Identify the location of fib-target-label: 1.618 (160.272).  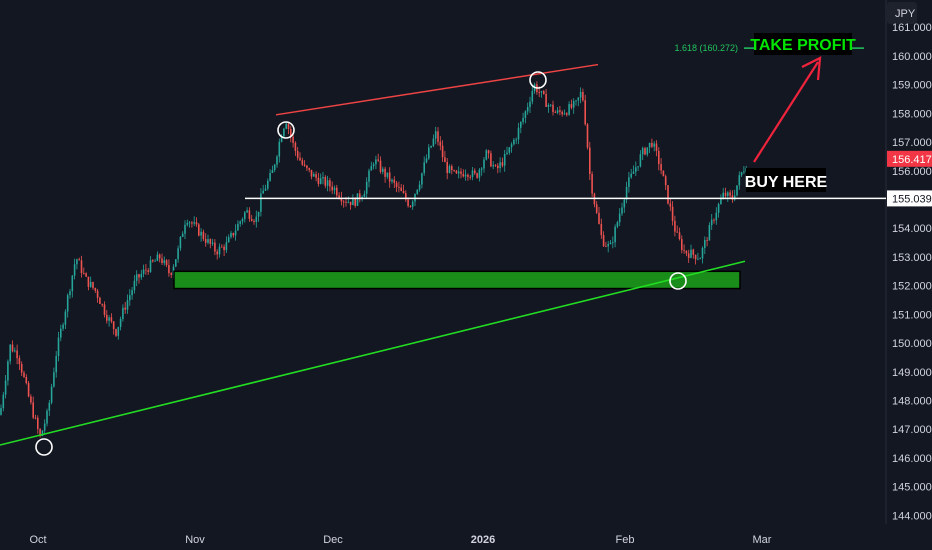
(706, 48).